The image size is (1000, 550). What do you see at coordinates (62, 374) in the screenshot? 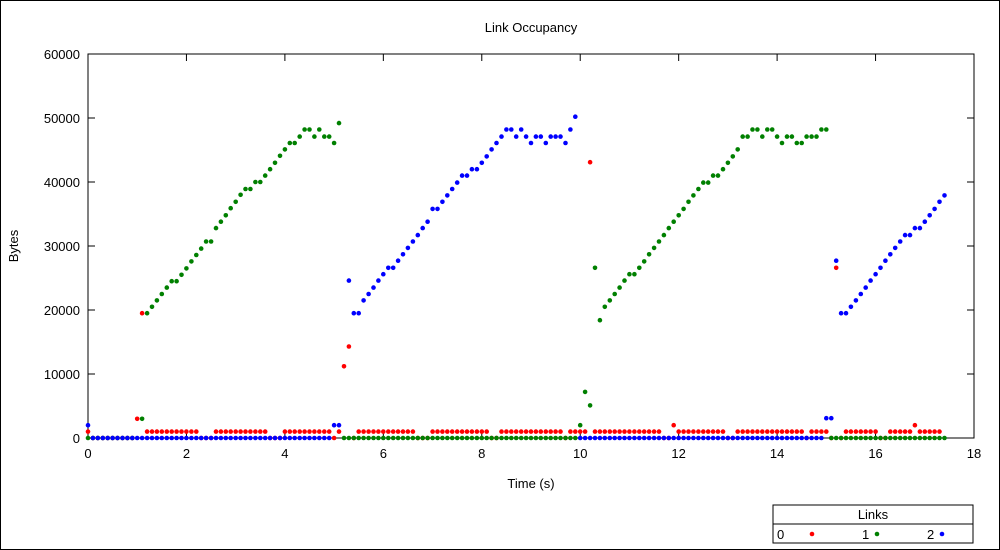
I see `y-tick-label: 10000` at bounding box center [62, 374].